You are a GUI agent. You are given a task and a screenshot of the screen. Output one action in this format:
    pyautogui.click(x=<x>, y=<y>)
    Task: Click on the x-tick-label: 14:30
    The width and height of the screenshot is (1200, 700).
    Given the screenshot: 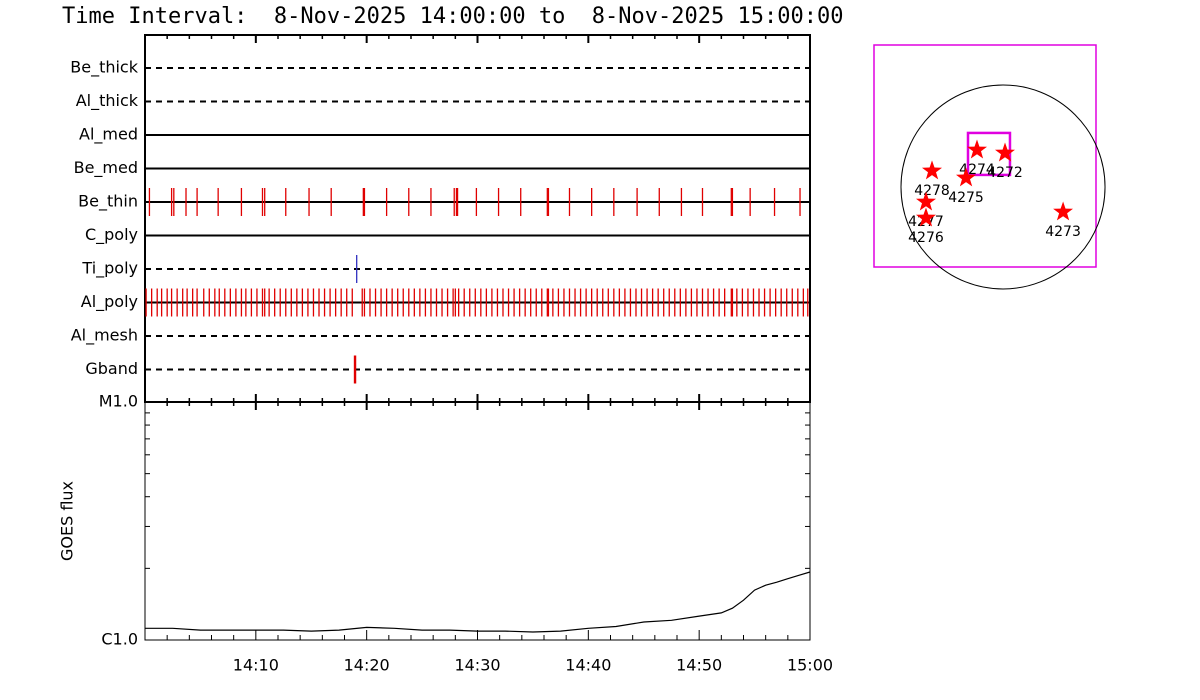 What is the action you would take?
    pyautogui.click(x=477, y=665)
    